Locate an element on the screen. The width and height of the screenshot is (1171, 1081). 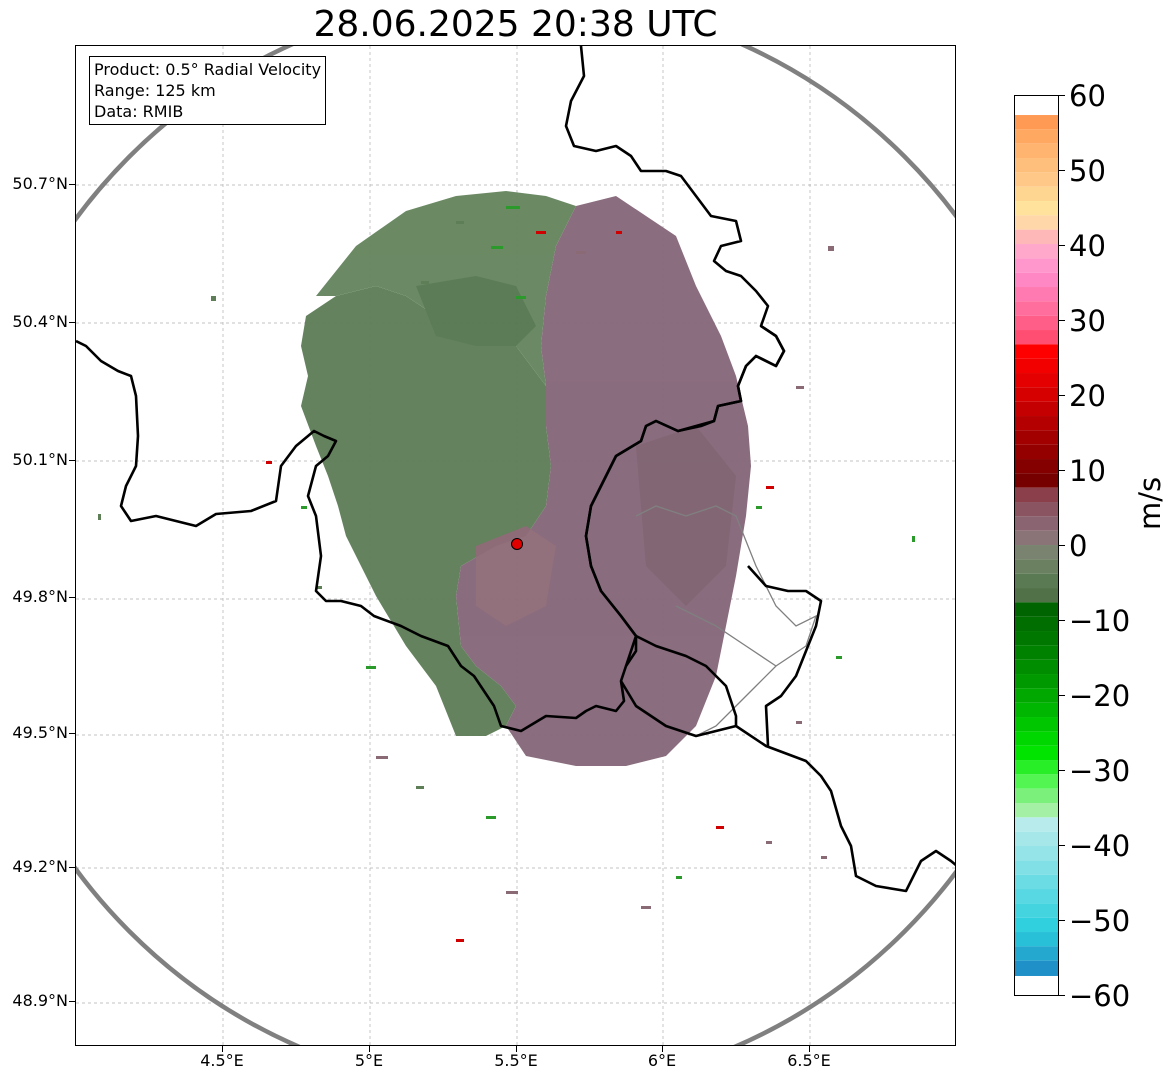
info-data-source: Data: RMIB is located at coordinates (139, 111).